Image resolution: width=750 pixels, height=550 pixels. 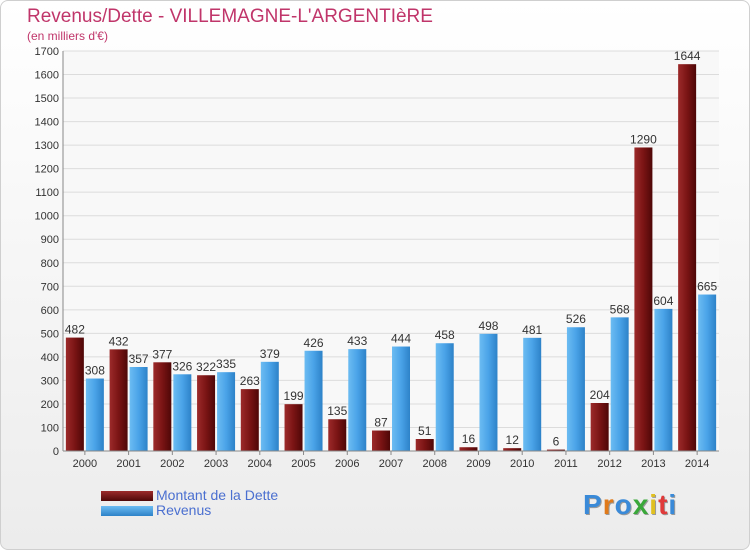 I want to click on data-label-revenus-2006: 433, so click(x=357, y=341).